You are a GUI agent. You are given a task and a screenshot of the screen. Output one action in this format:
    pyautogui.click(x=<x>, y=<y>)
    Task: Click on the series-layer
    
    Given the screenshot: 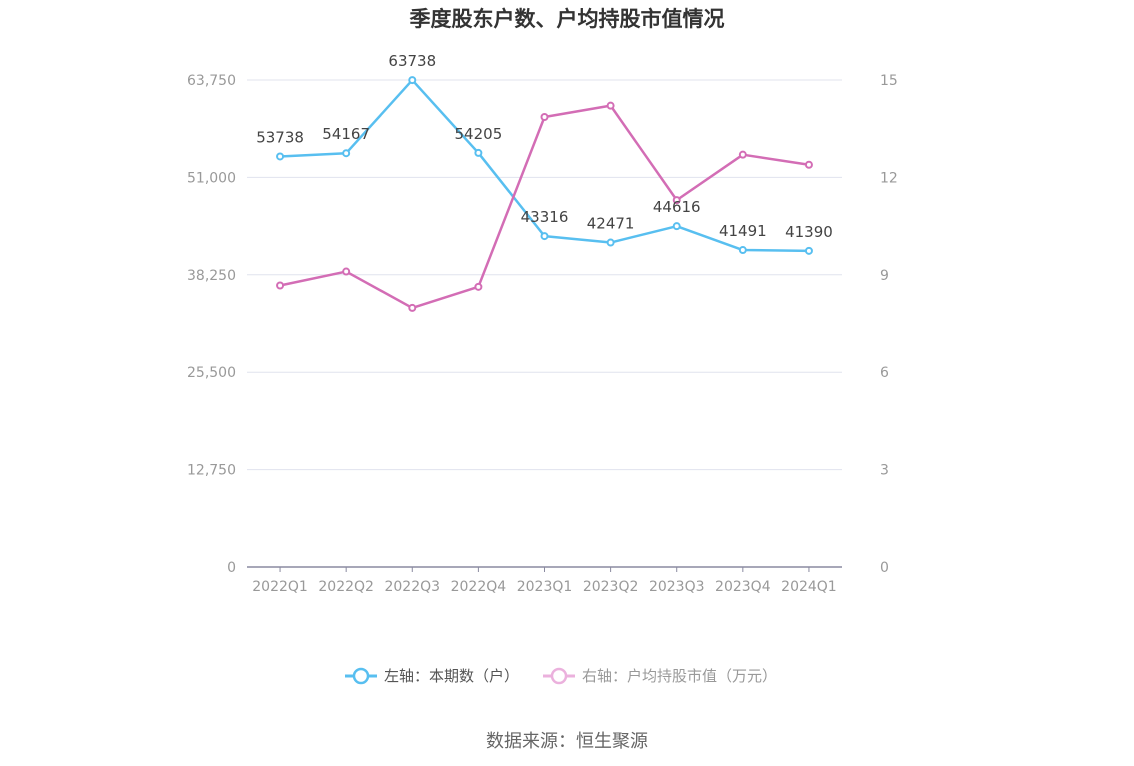 What is the action you would take?
    pyautogui.click(x=544, y=194)
    